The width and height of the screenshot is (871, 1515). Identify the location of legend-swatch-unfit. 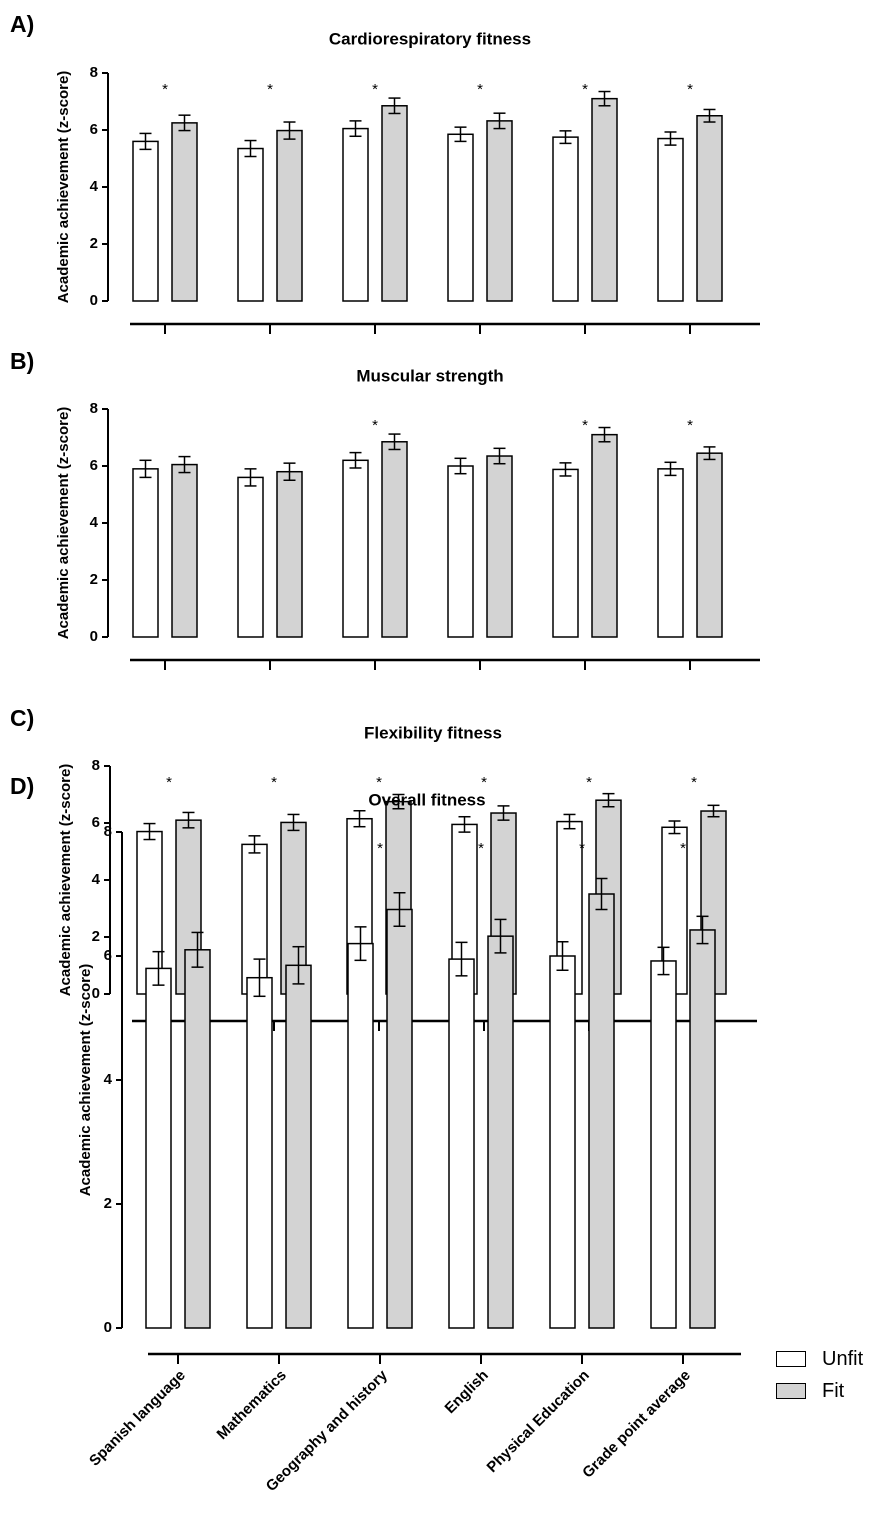
(791, 1359).